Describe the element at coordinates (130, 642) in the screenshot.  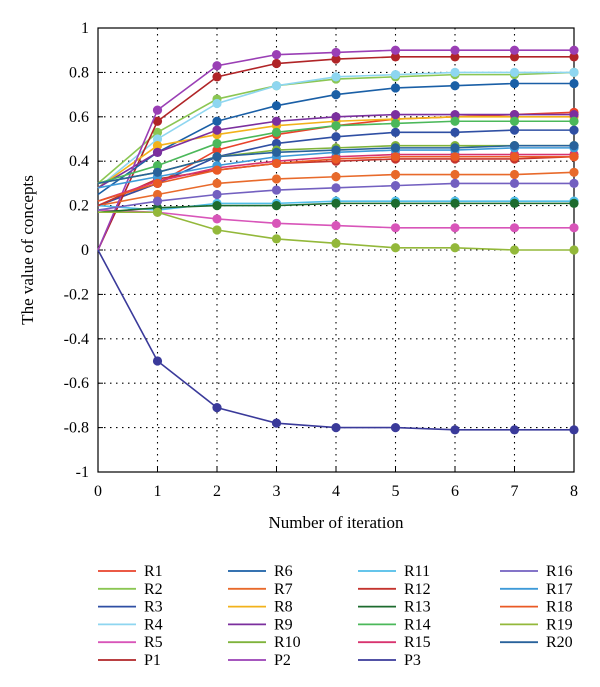
I see `legend-item-r5: R5` at that location.